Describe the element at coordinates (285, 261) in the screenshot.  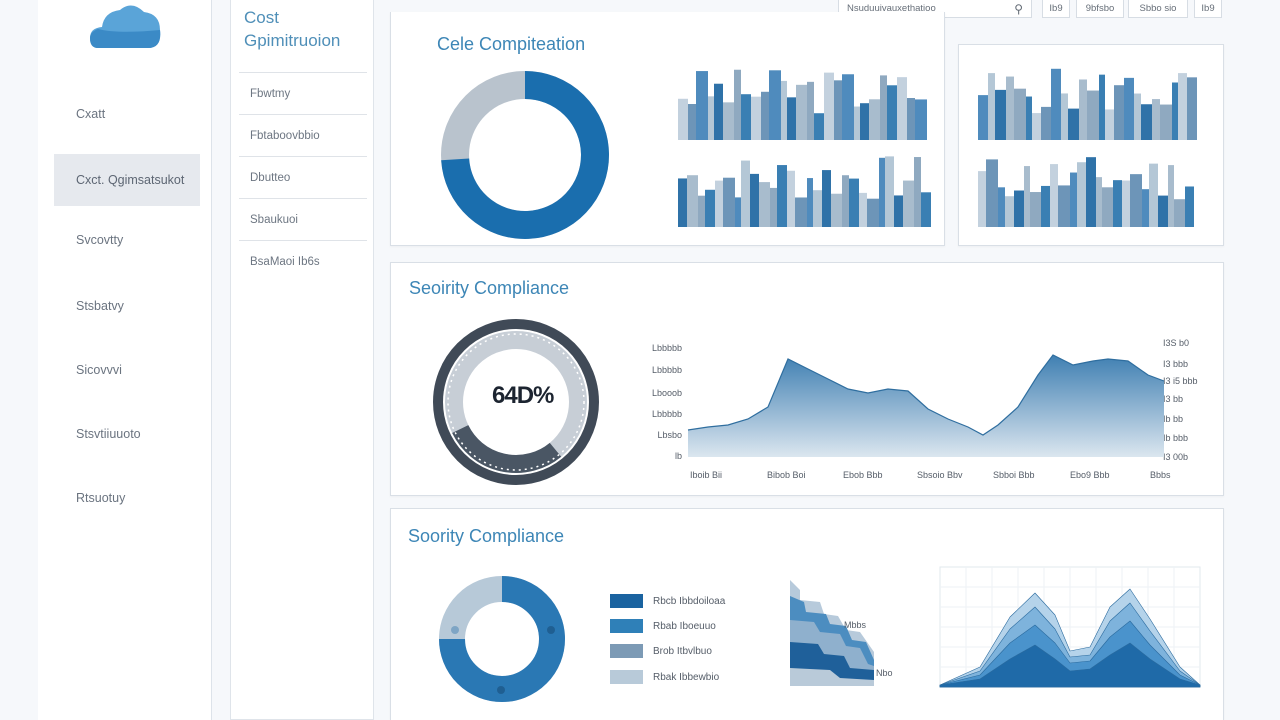
I see `subnav-item-label: BsaMaoi Ib6s` at that location.